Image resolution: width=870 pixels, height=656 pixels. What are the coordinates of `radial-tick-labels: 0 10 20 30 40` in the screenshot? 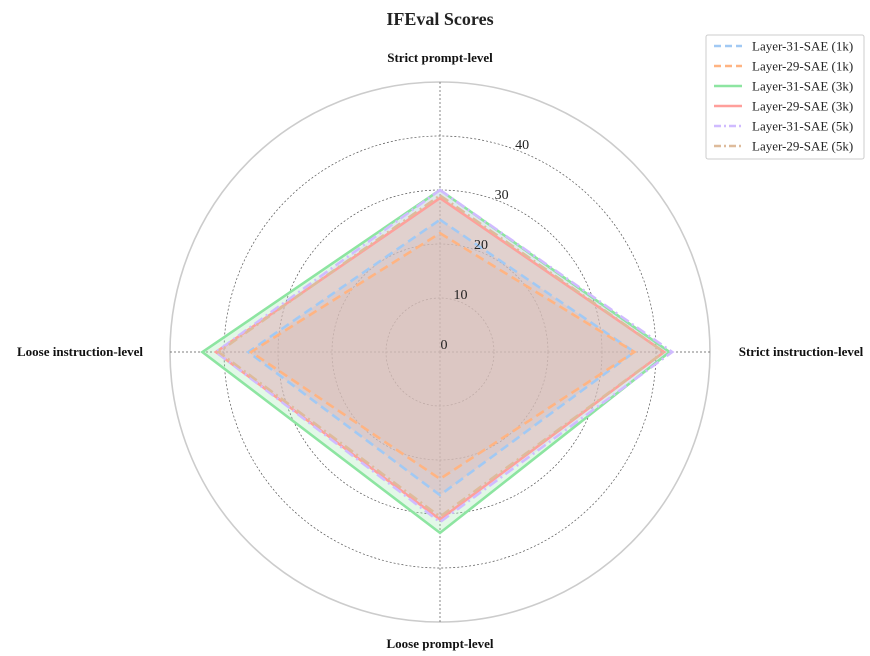 It's located at (485, 245).